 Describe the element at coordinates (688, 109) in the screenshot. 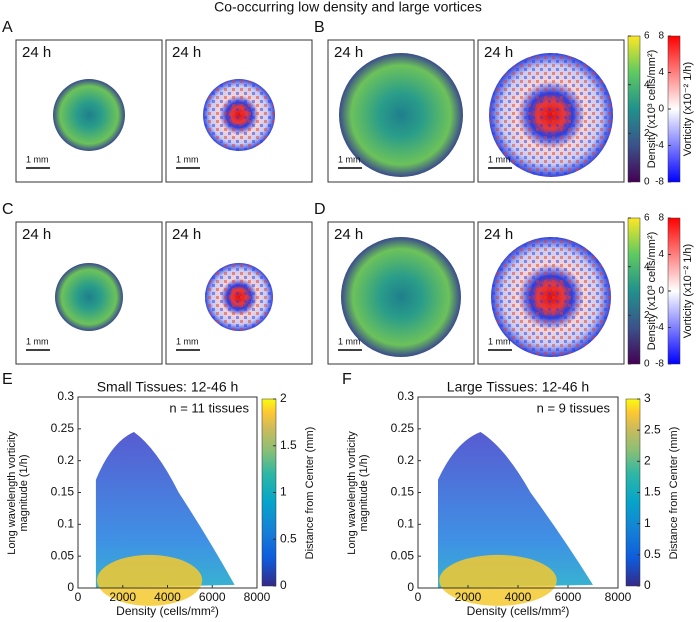

I see `vorticity-colorbar-label: Vorticity (x10⁻² 1/h)` at that location.